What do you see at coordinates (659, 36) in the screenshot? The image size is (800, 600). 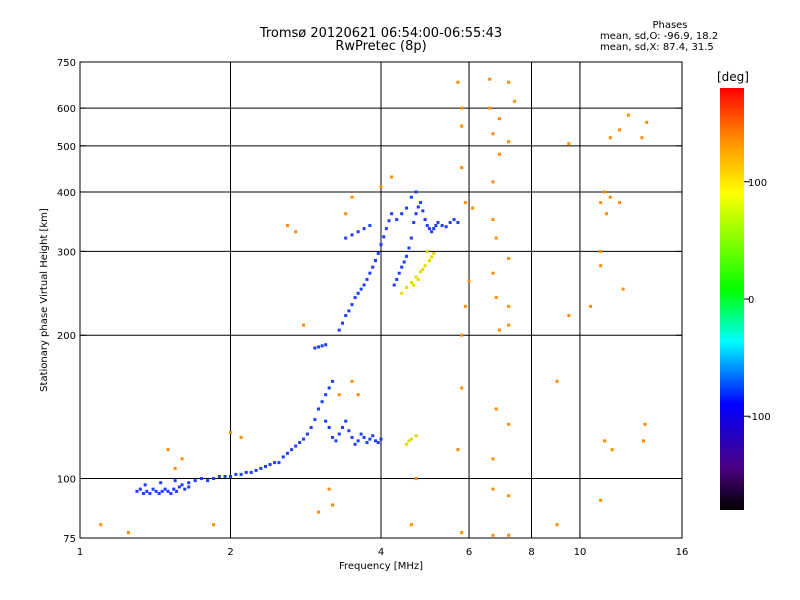 I see `phase-stats-o: mean, sd,O: -96.9, 18.2` at bounding box center [659, 36].